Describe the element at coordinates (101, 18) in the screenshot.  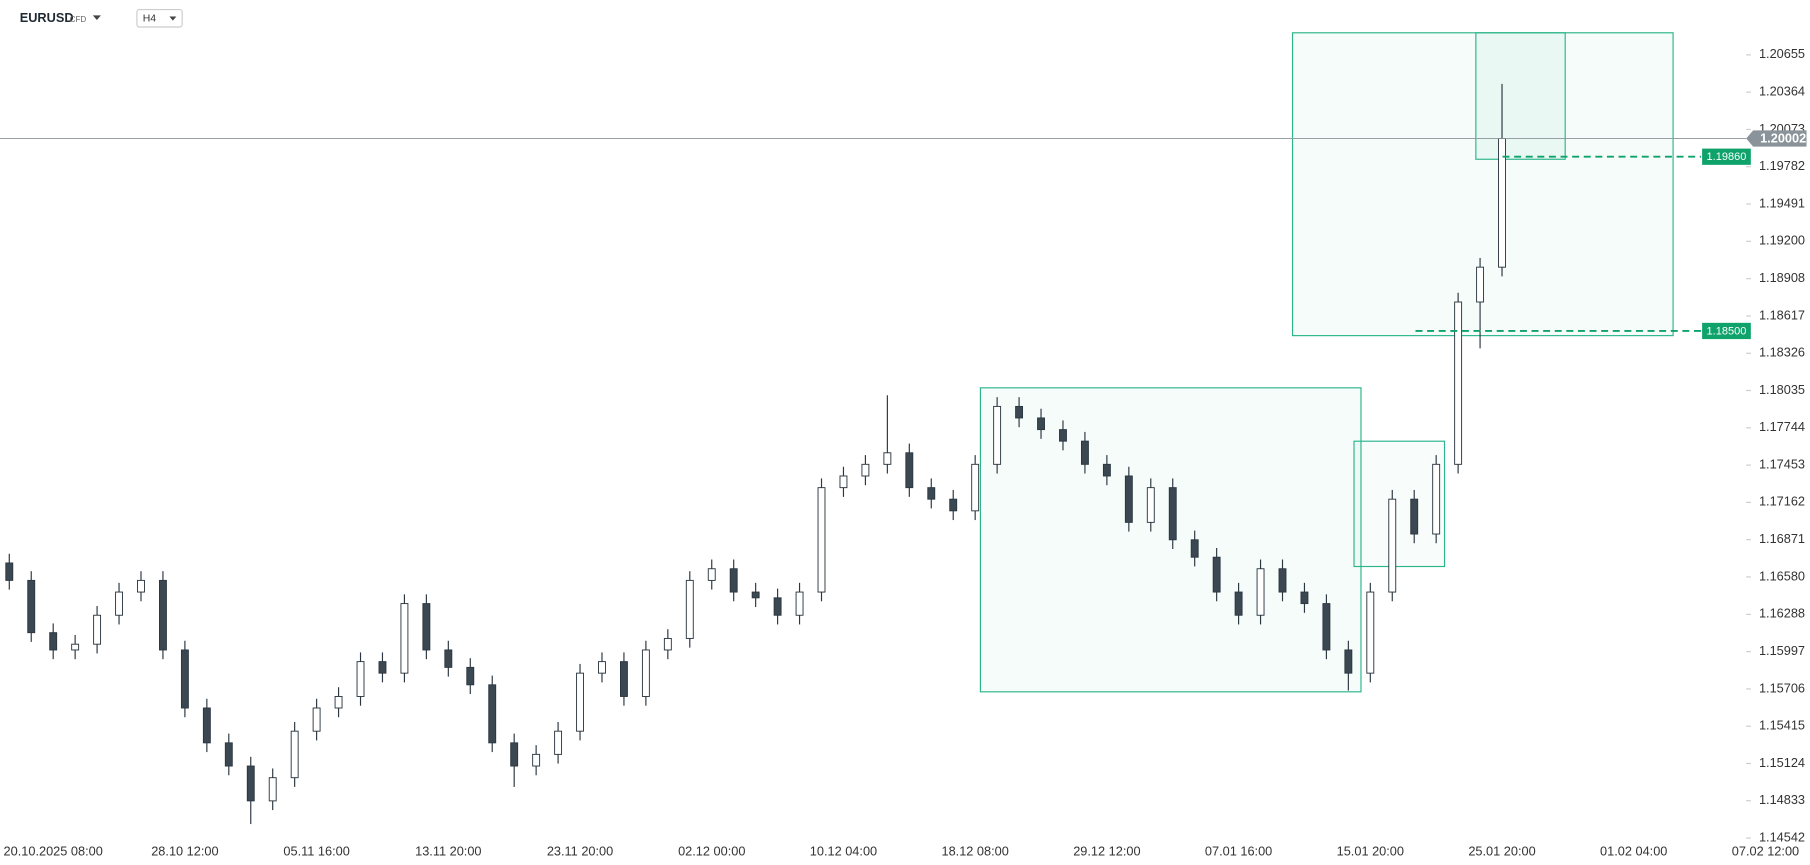
I see `toolbar: EURUSD CFD H4` at that location.